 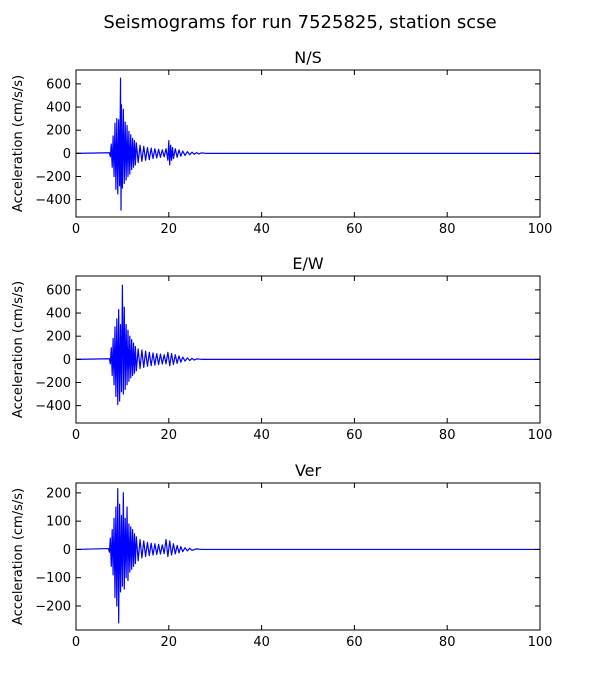 I want to click on panel-title-ver: Ver, so click(x=308, y=470).